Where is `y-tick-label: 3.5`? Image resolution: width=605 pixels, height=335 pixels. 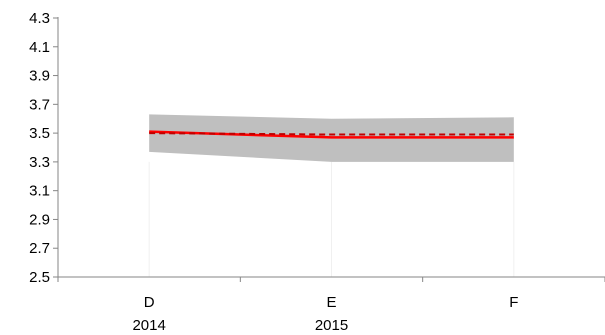 y-tick-label: 3.5 is located at coordinates (39, 133).